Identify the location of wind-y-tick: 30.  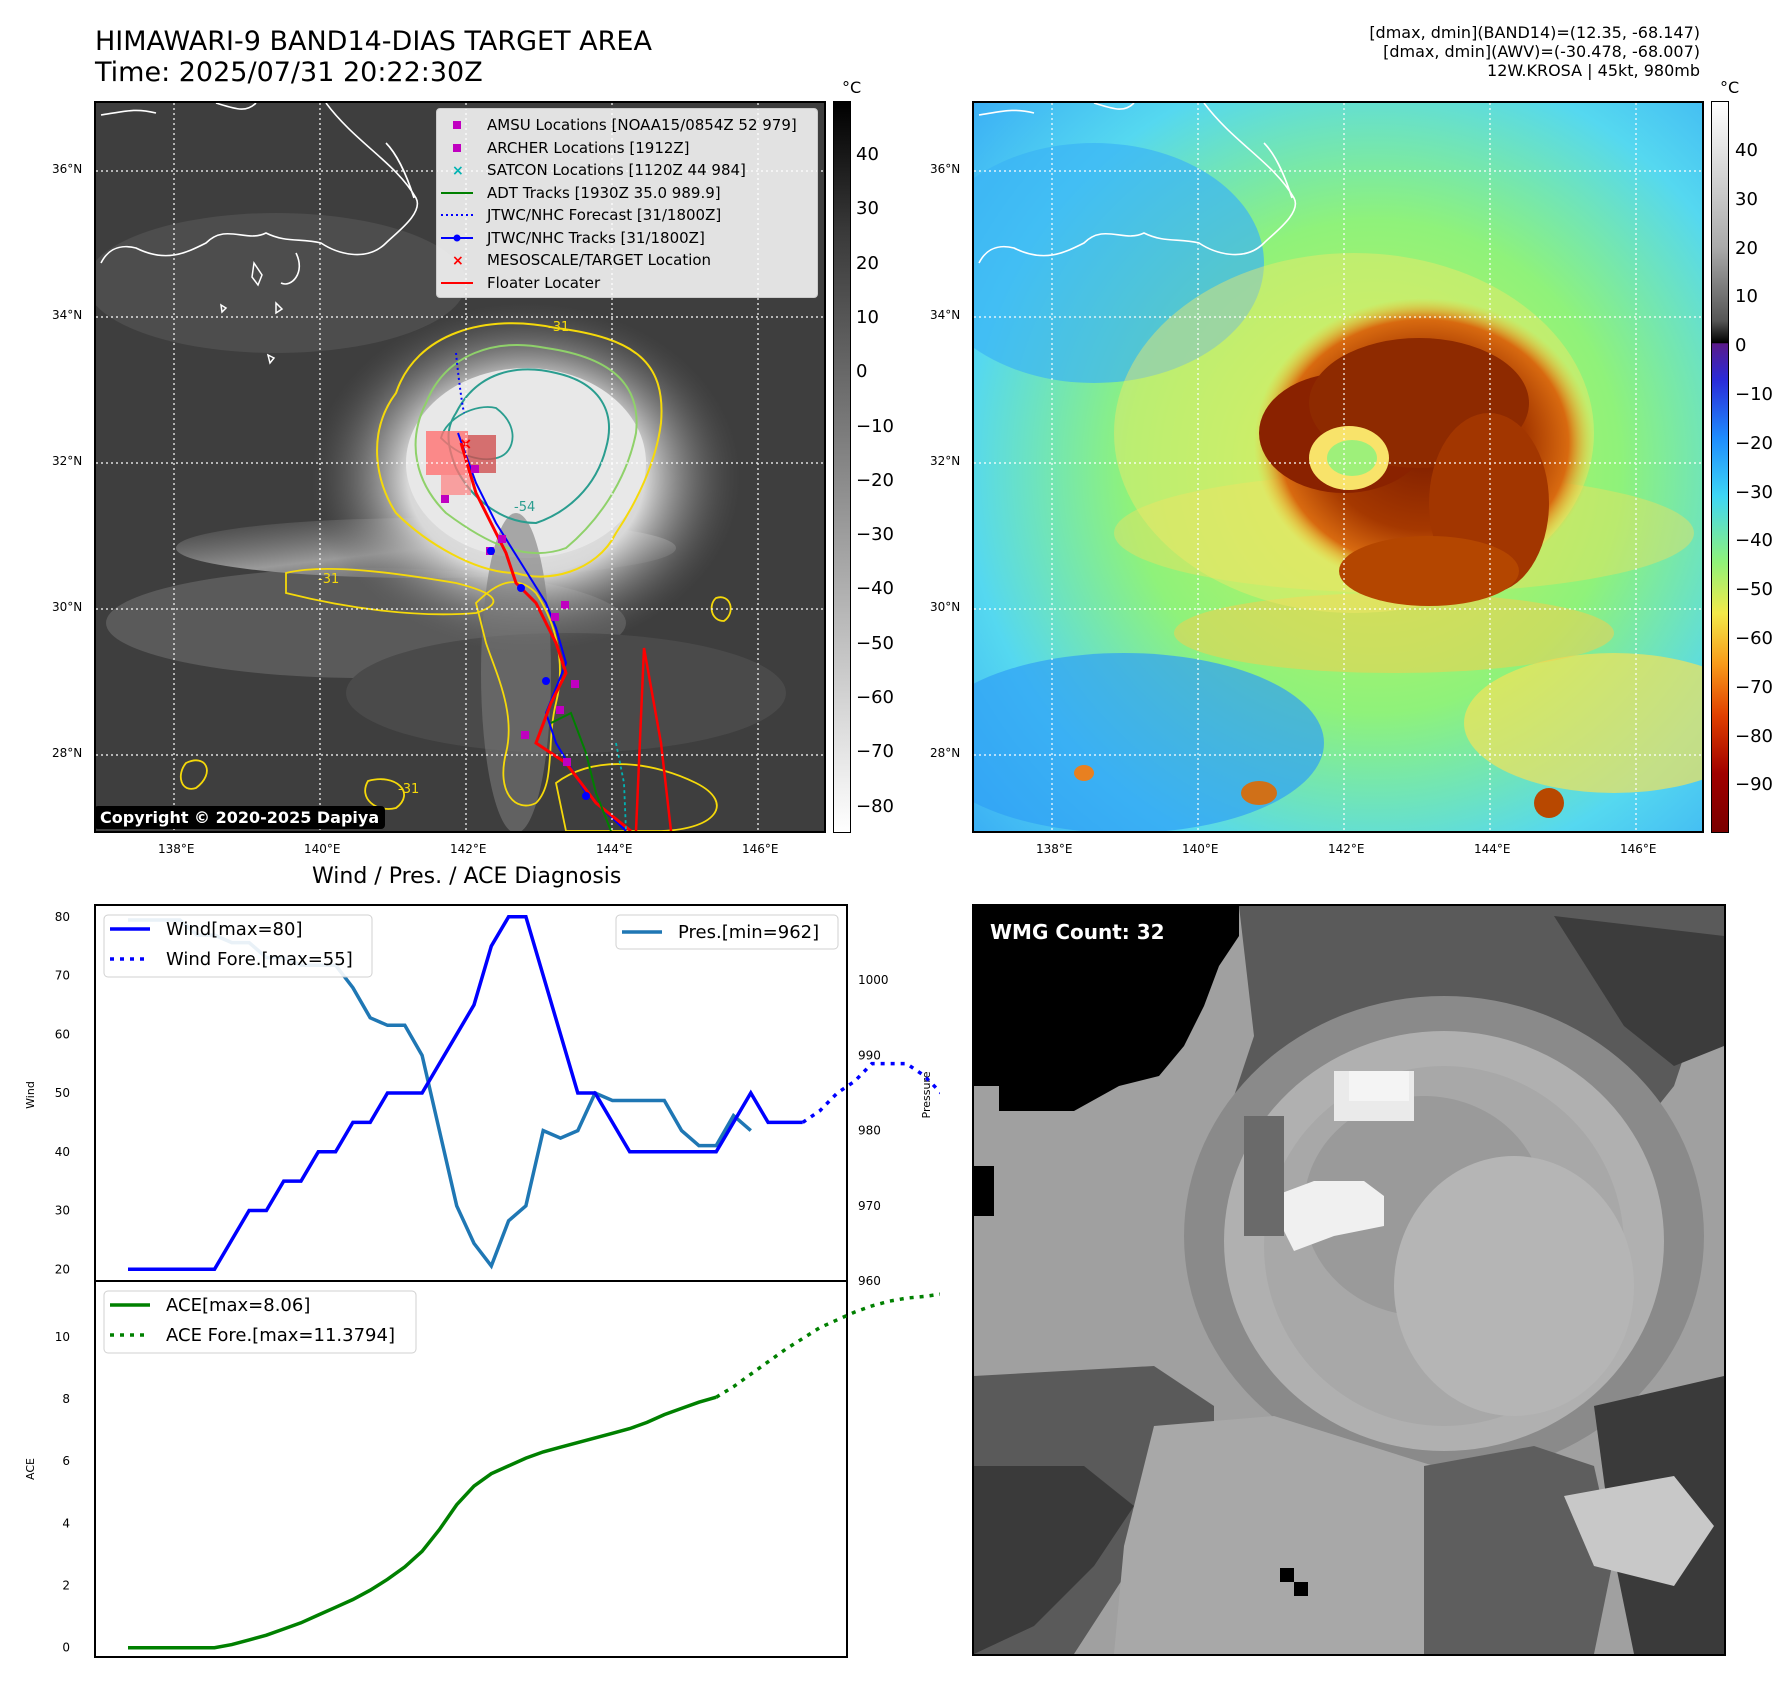
(62, 1211).